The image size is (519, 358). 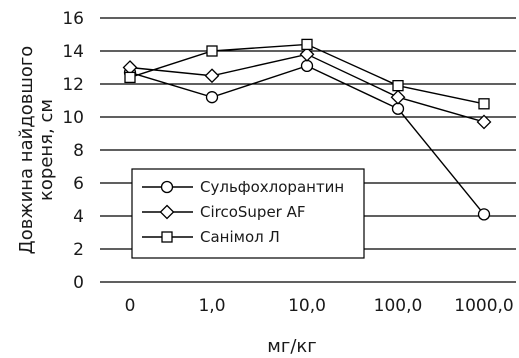 I want to click on y-tick-label: 14, so click(x=73, y=52).